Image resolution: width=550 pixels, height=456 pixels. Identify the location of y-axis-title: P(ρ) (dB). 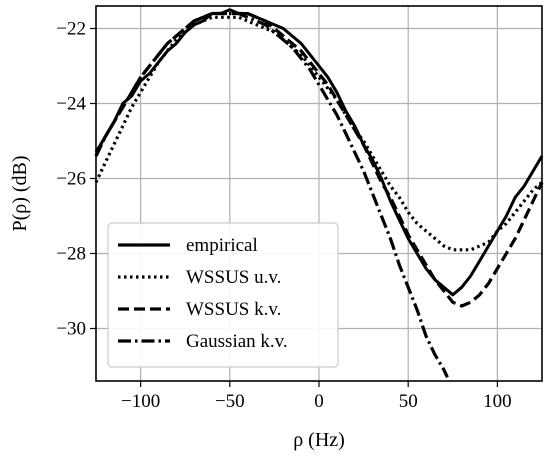
(20, 193).